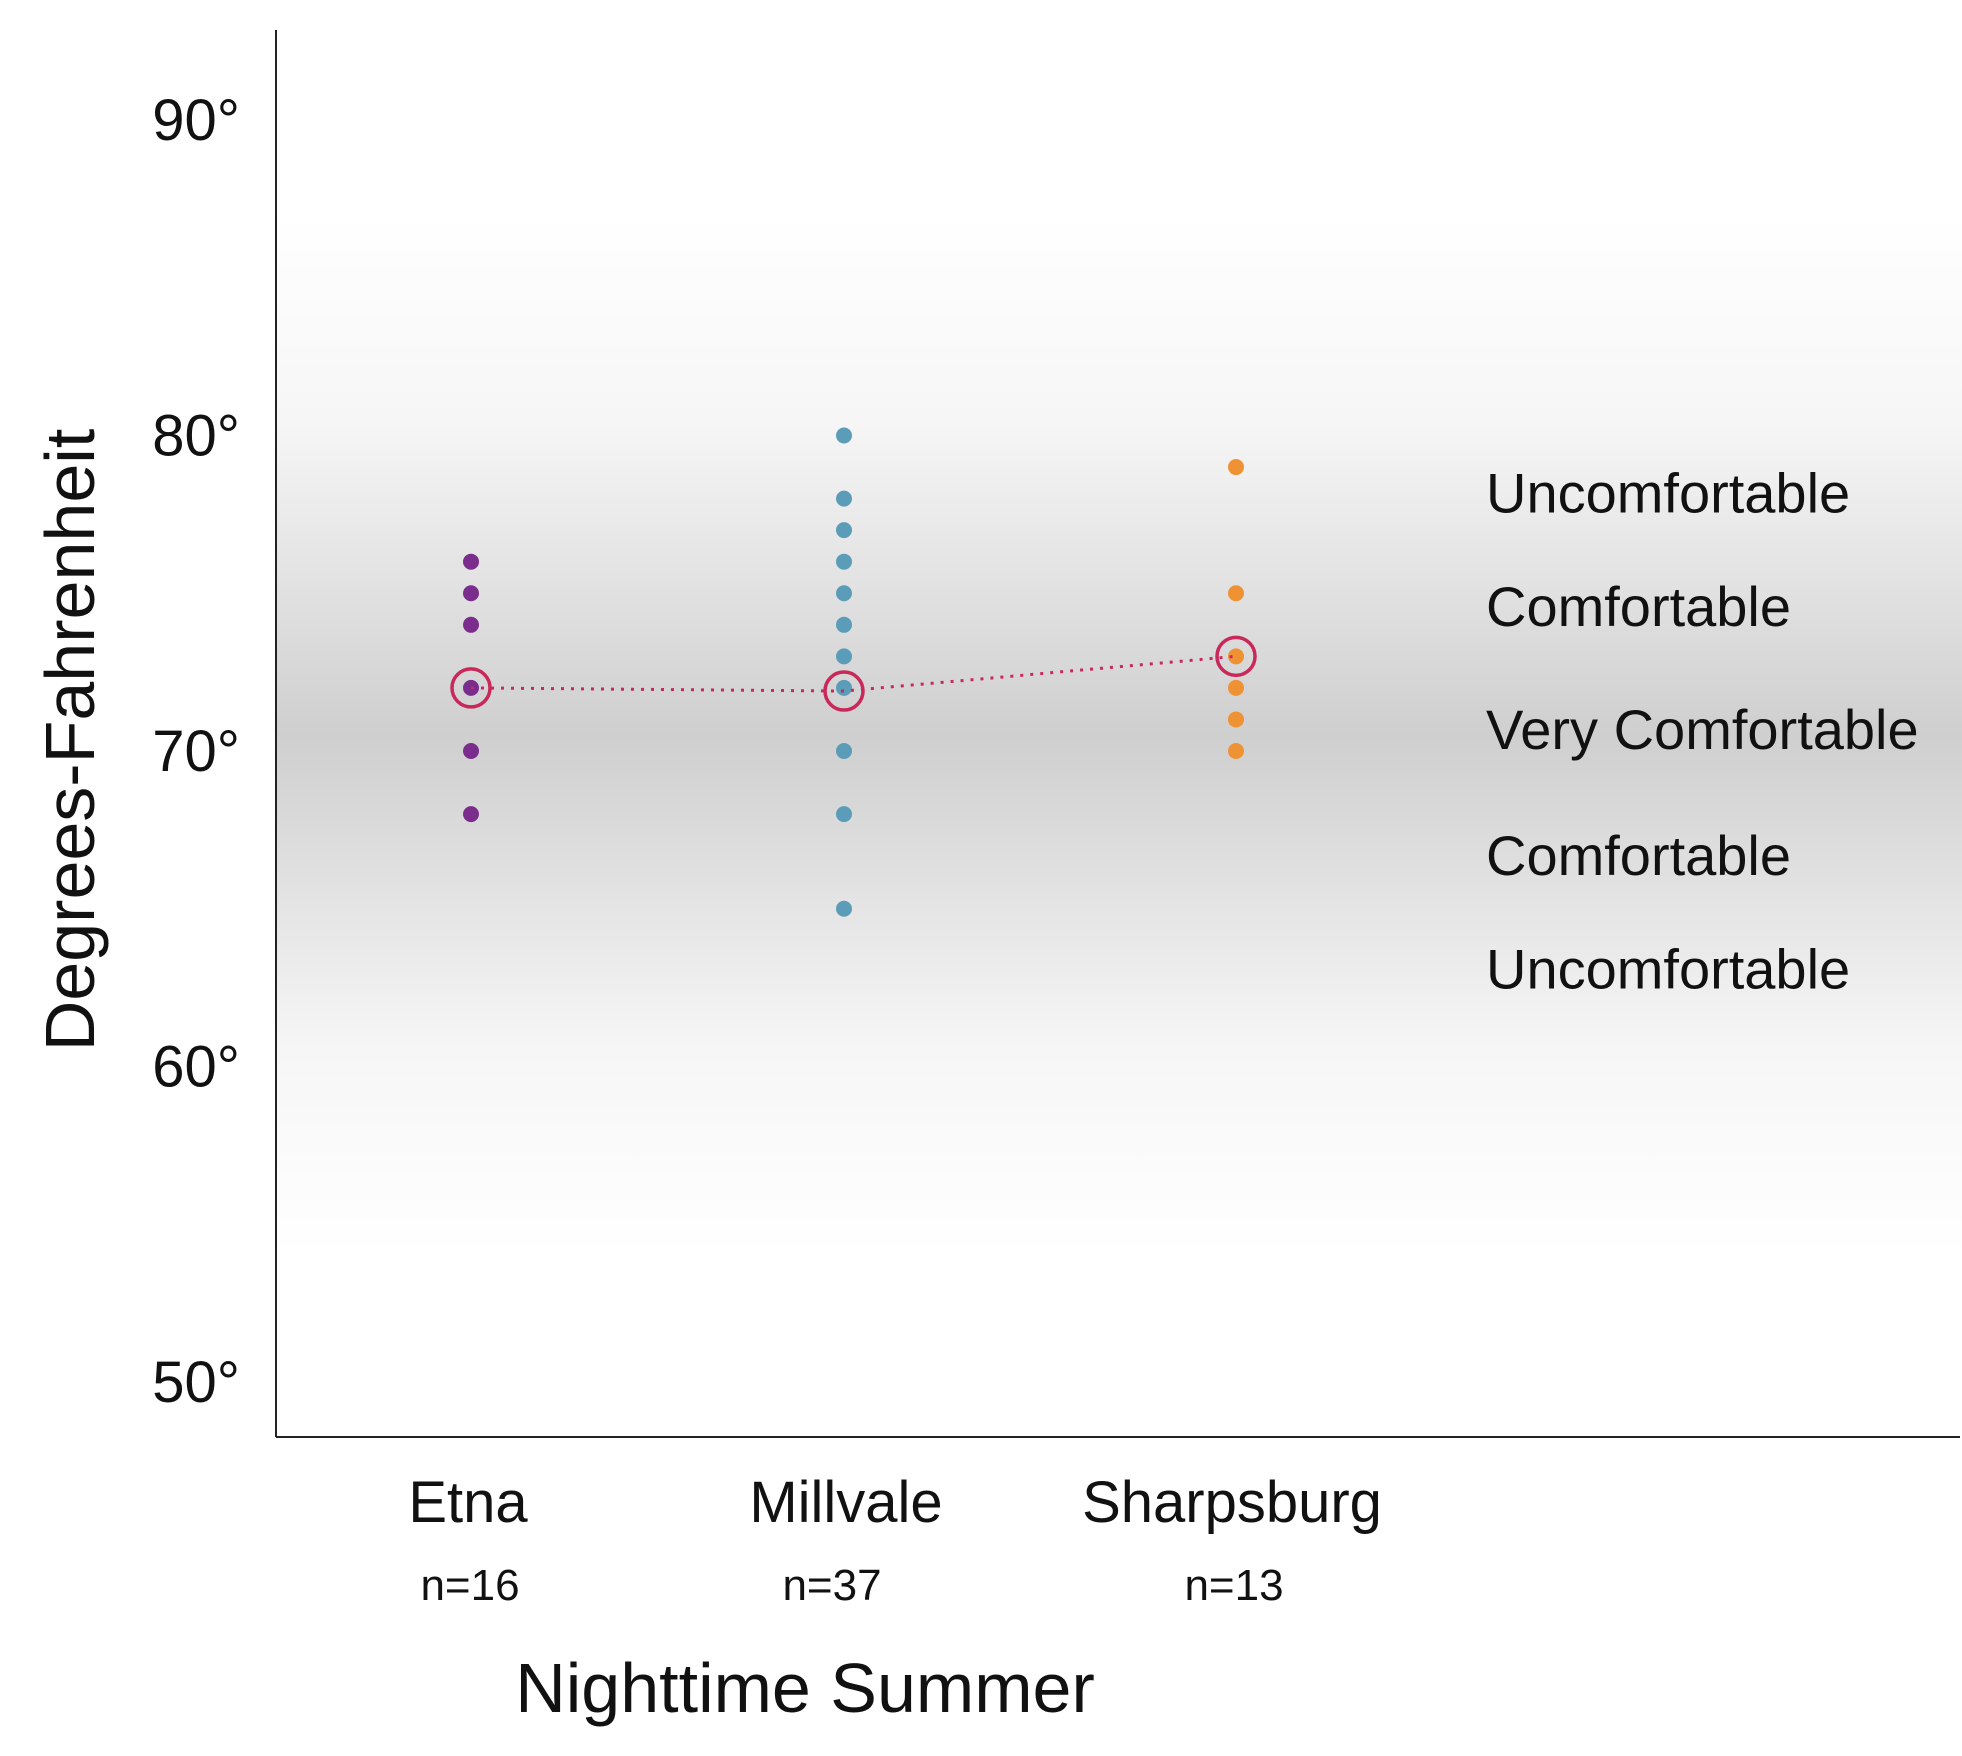 The image size is (1962, 1756). Describe the element at coordinates (468, 1502) in the screenshot. I see `x-tick-label-etna: Etna` at that location.